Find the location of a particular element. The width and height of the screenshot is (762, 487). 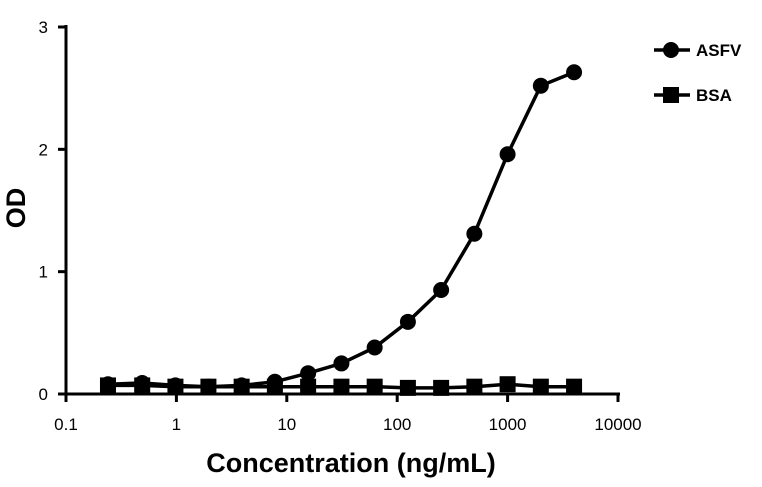

y-tick-label: 0 is located at coordinates (43, 394).